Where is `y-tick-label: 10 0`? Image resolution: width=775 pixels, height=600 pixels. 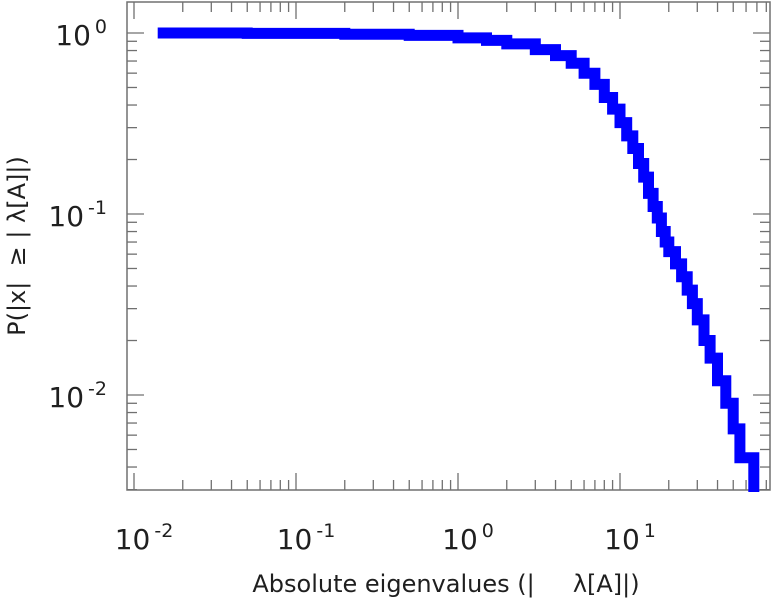 y-tick-label: 10 0 is located at coordinates (81, 34).